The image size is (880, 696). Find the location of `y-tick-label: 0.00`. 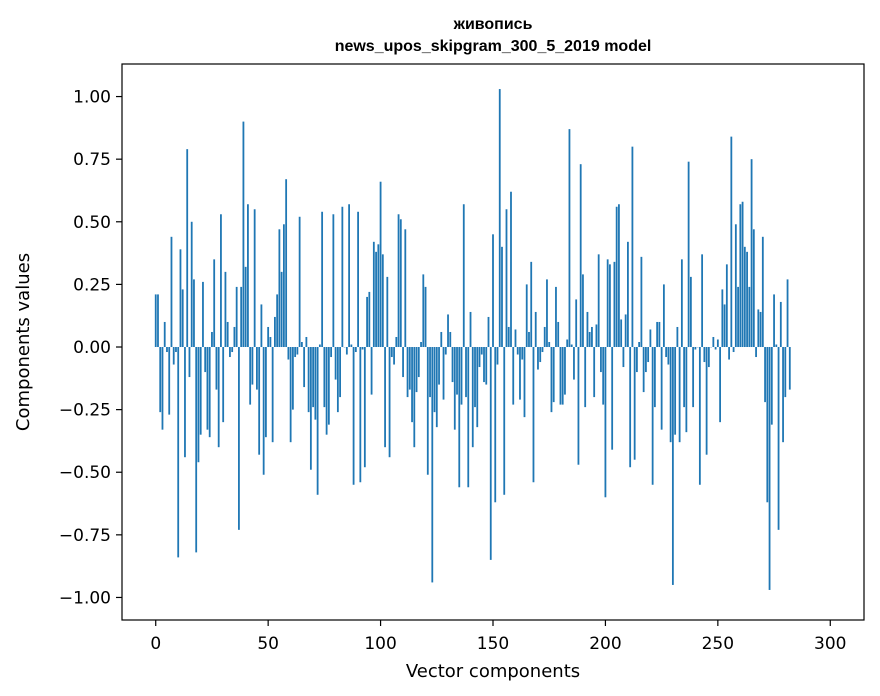

y-tick-label: 0.00 is located at coordinates (92, 348).